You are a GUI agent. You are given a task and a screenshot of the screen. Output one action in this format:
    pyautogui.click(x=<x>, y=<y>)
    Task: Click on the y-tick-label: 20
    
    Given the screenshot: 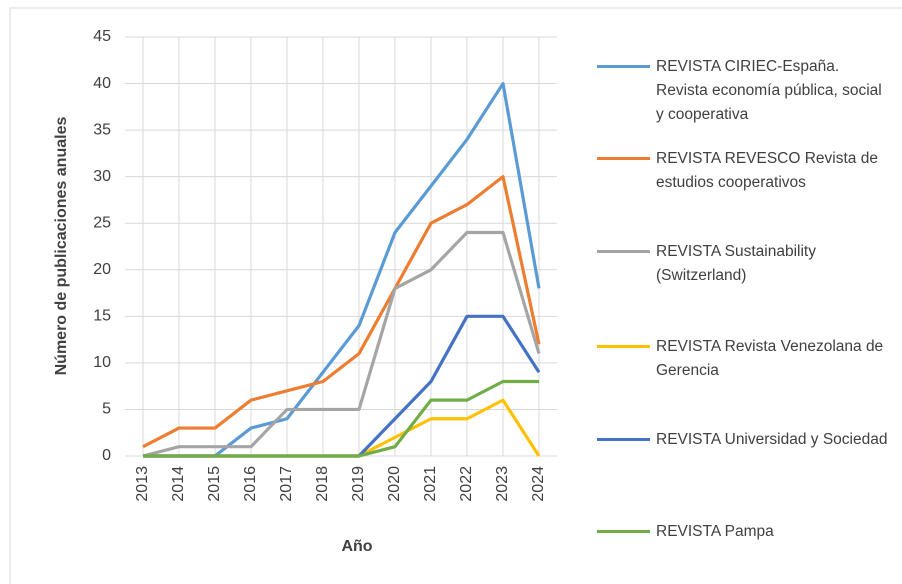 What is the action you would take?
    pyautogui.click(x=102, y=269)
    